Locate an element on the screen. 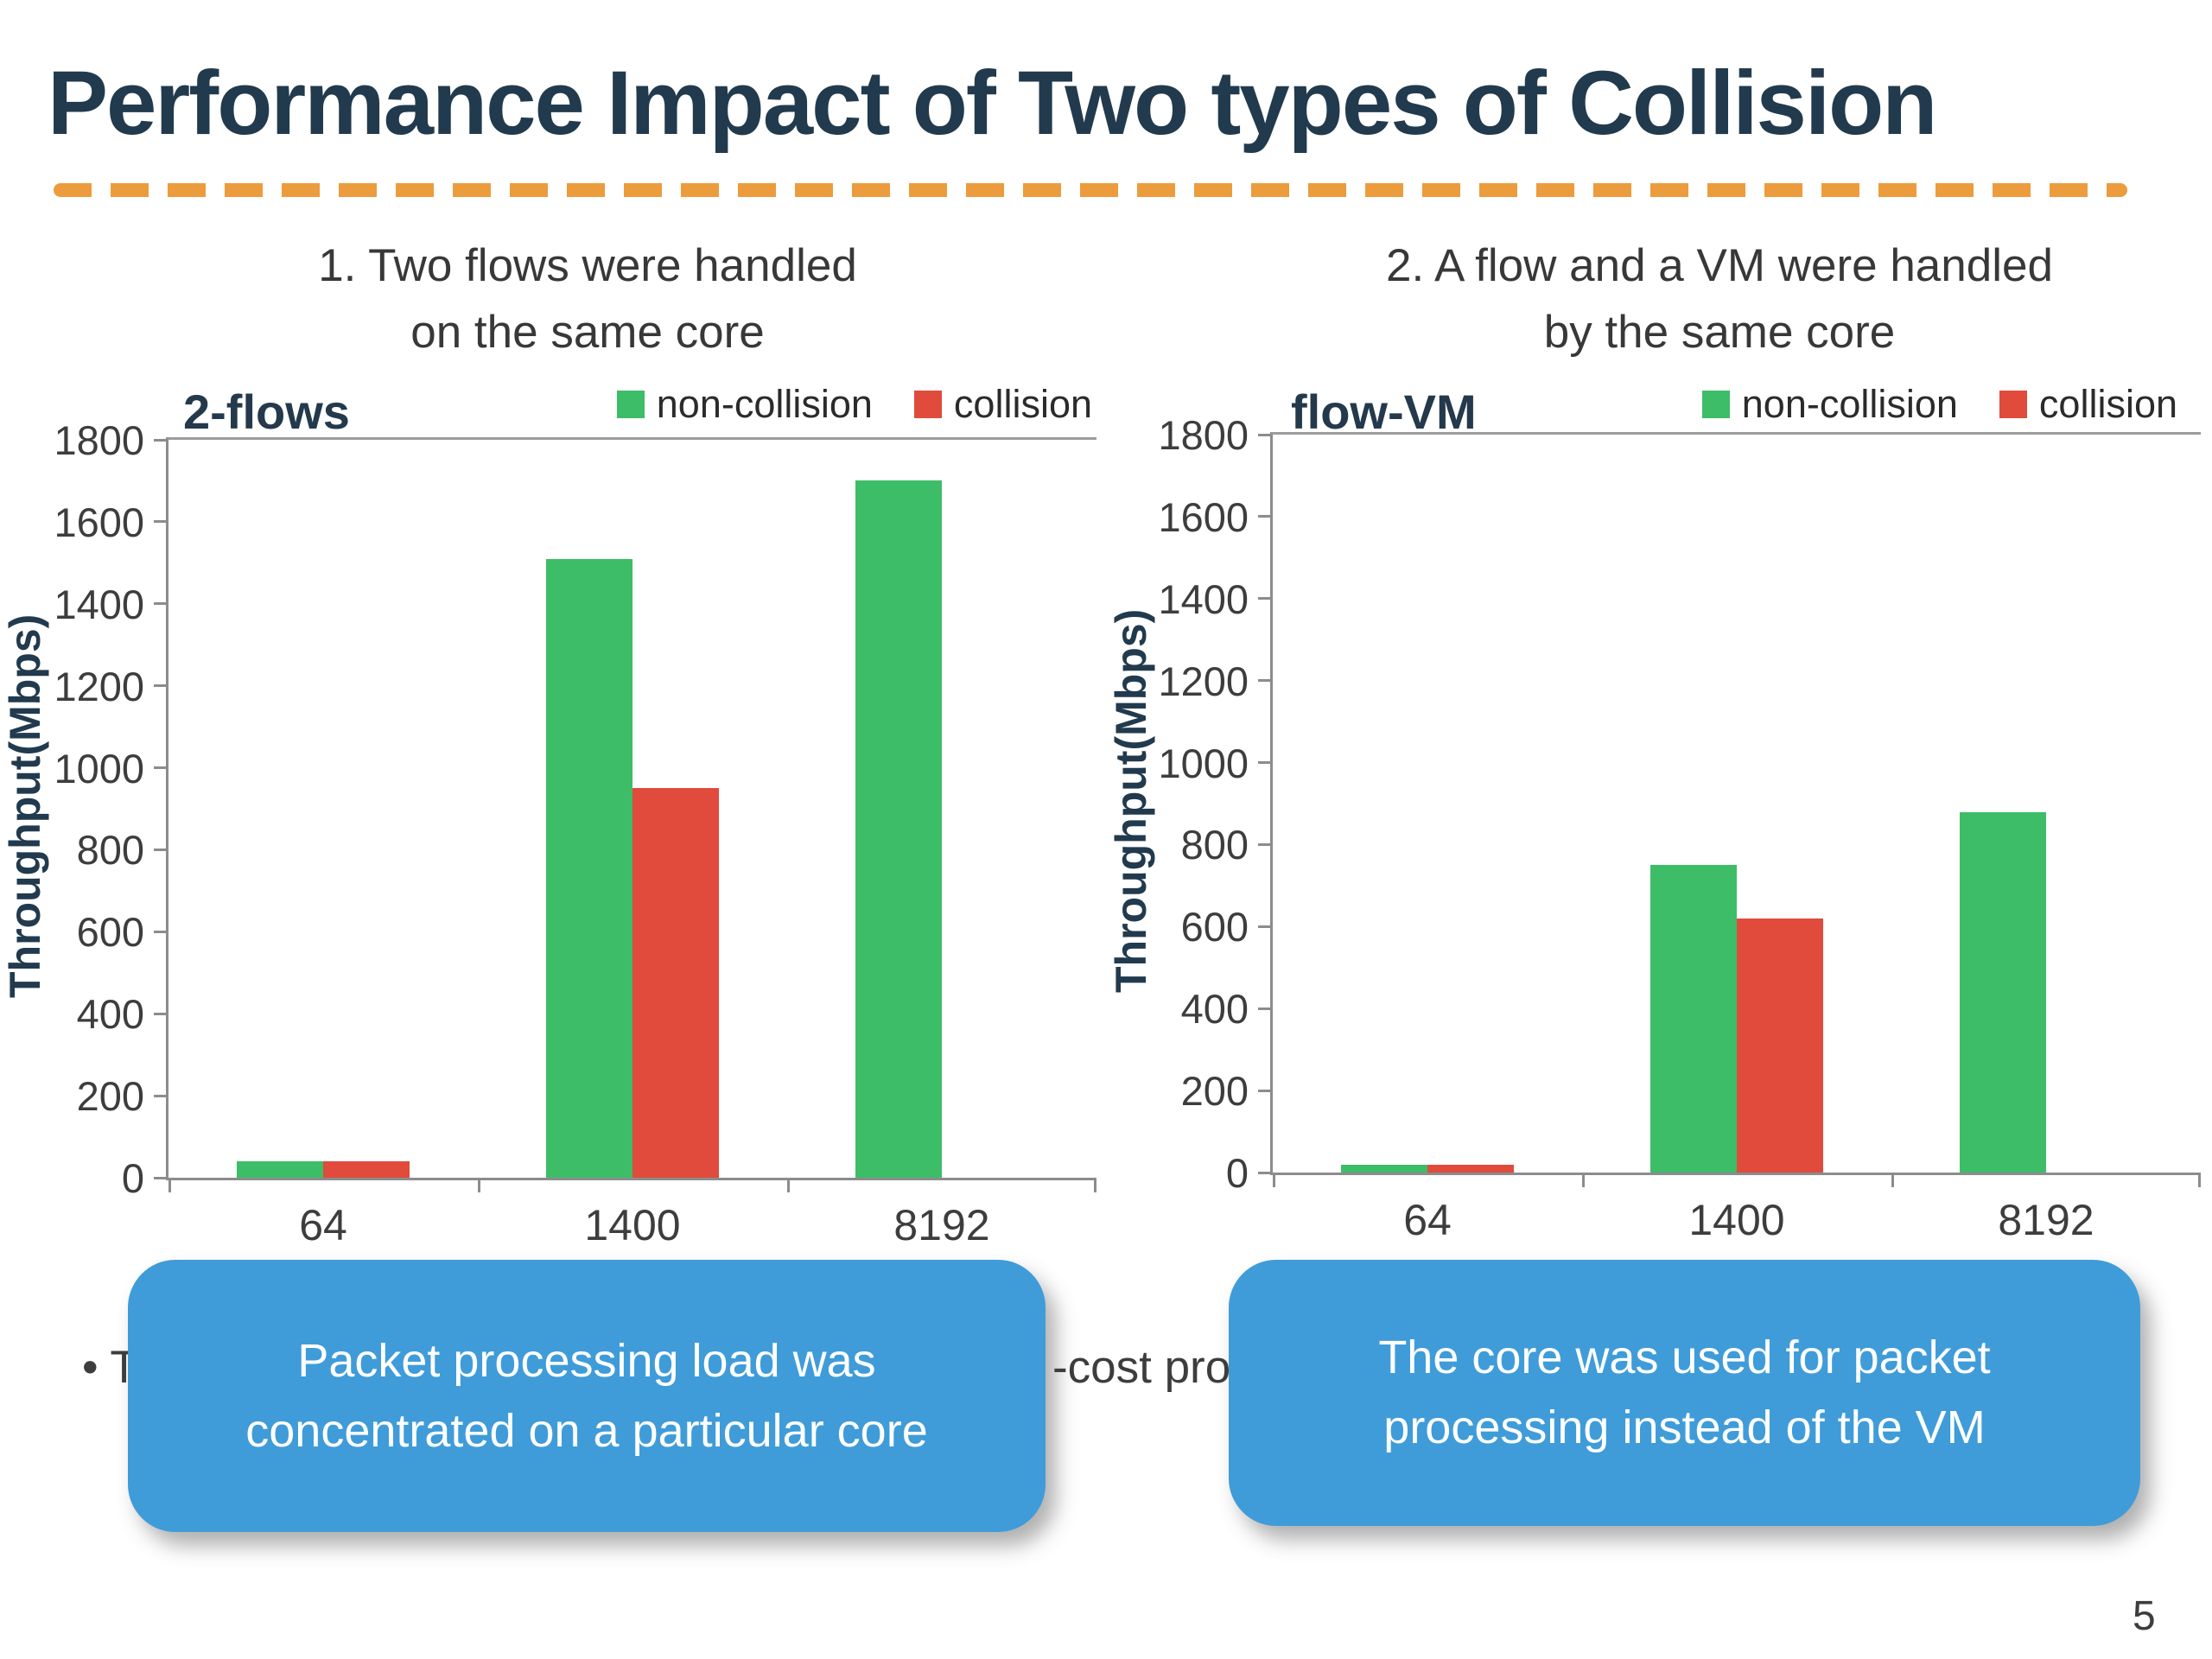 The width and height of the screenshot is (2212, 1659). left-chart-header-line2: on the same core is located at coordinates (587, 332).